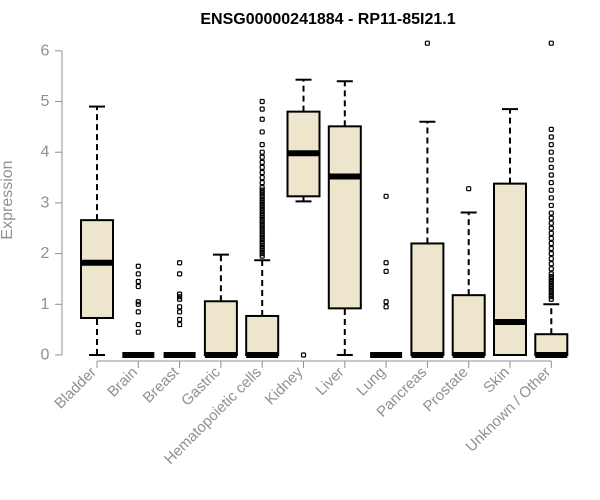 Image resolution: width=600 pixels, height=500 pixels. I want to click on y-tick-label: 2, so click(45, 253).